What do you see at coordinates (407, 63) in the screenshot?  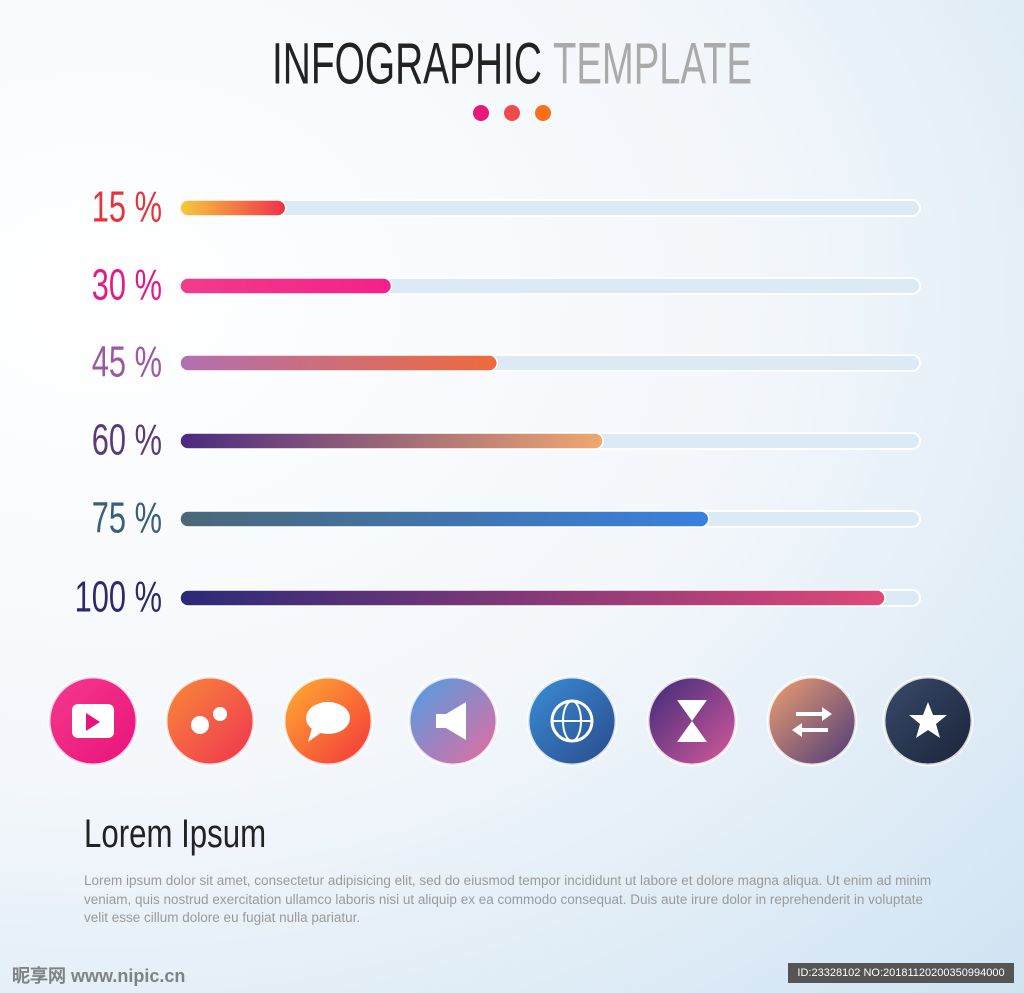 I see `title-main: INFOGRAPHIC` at bounding box center [407, 63].